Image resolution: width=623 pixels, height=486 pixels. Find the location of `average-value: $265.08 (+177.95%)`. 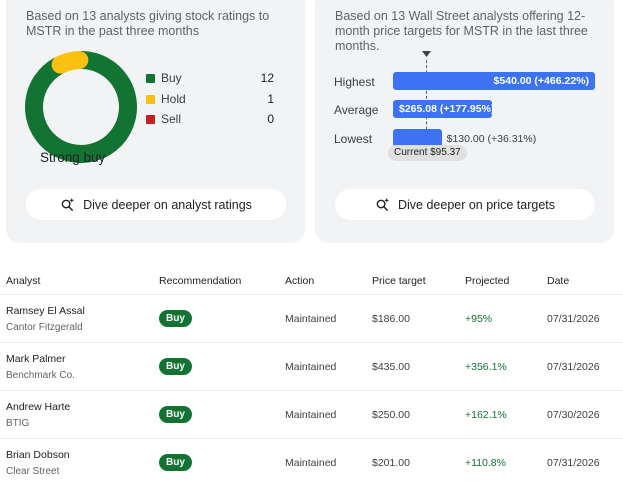

average-value: $265.08 (+177.95%) is located at coordinates (446, 109).